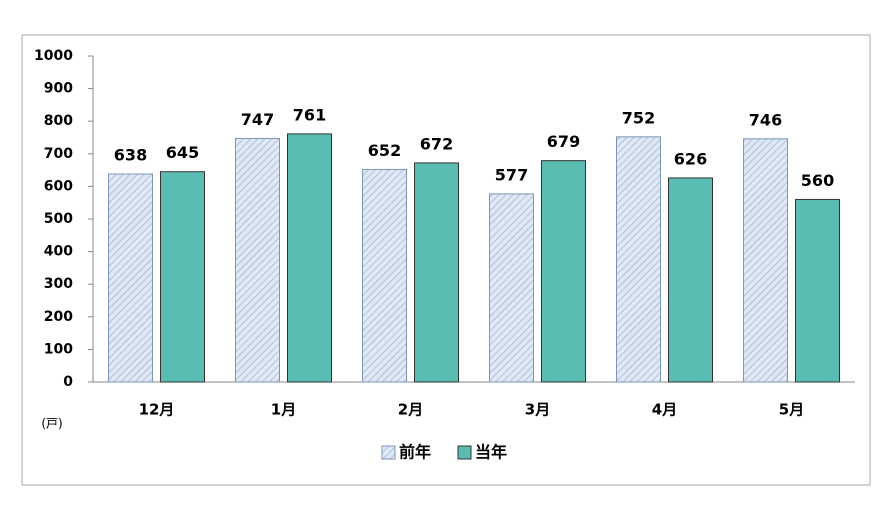  I want to click on y-tick-label: 100, so click(58, 349).